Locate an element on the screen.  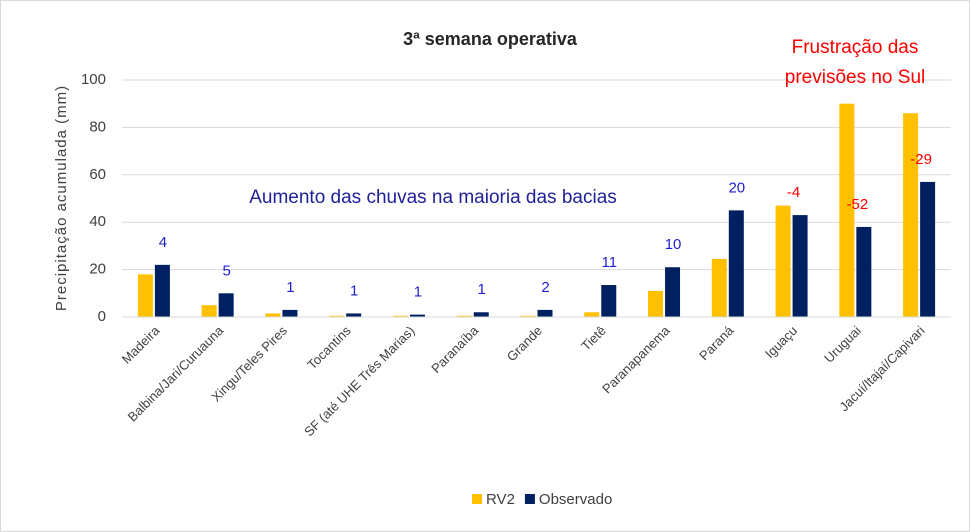
chart-title: 3ª semana operativa is located at coordinates (490, 39).